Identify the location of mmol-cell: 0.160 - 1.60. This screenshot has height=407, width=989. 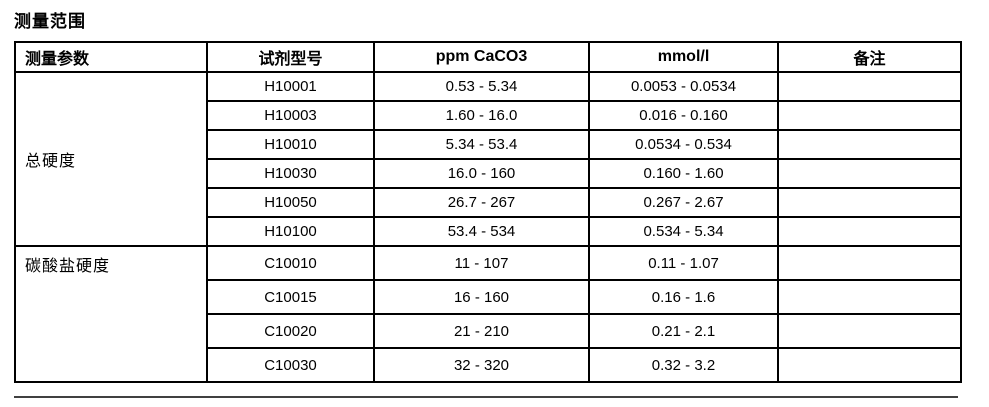
(683, 173).